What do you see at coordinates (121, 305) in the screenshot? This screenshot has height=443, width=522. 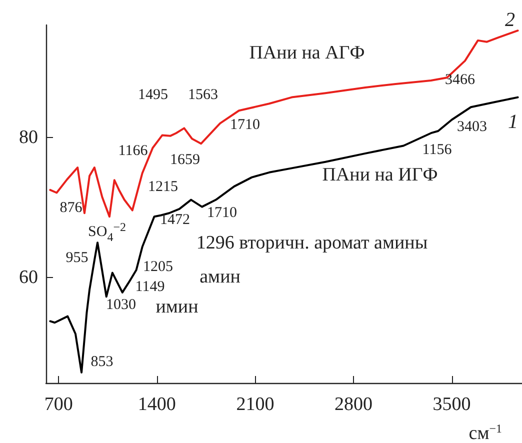 I see `annotation: 1030` at bounding box center [121, 305].